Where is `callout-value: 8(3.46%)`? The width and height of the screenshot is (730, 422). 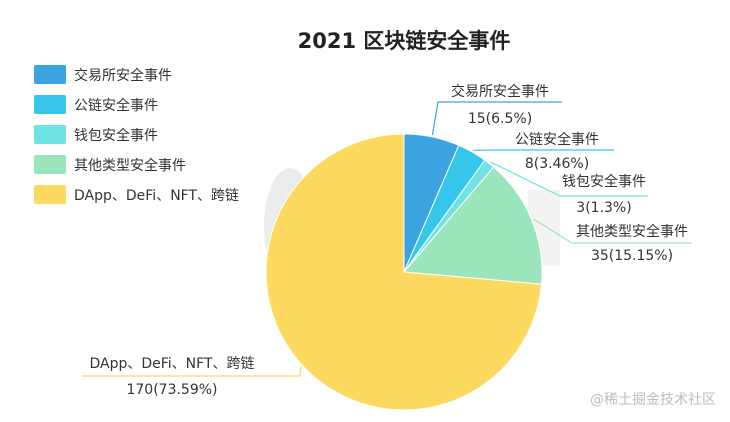 callout-value: 8(3.46%) is located at coordinates (557, 164).